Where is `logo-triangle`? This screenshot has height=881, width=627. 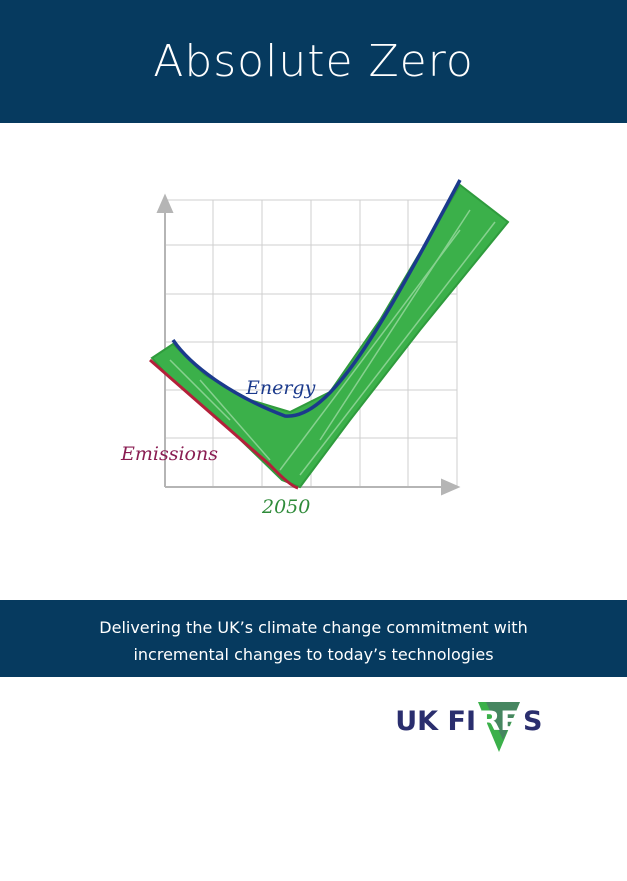 logo-triangle is located at coordinates (499, 727).